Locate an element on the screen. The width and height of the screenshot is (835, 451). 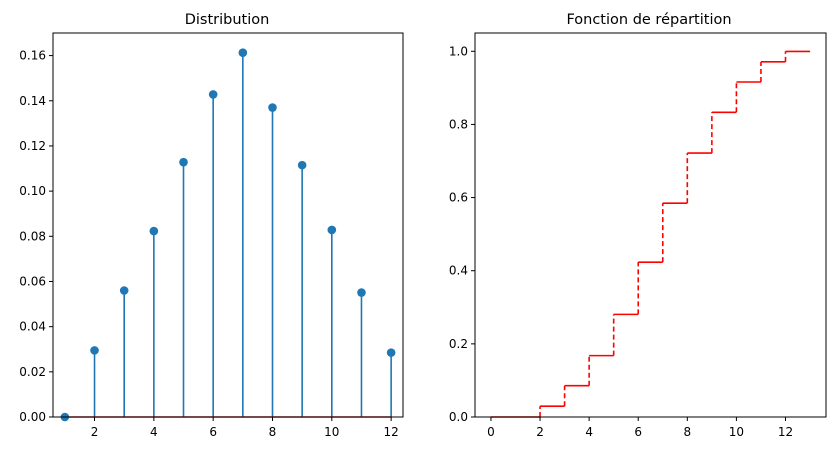
distribution-x-axis-ticks: 2 4 6 8 10 12 is located at coordinates (245, 428).